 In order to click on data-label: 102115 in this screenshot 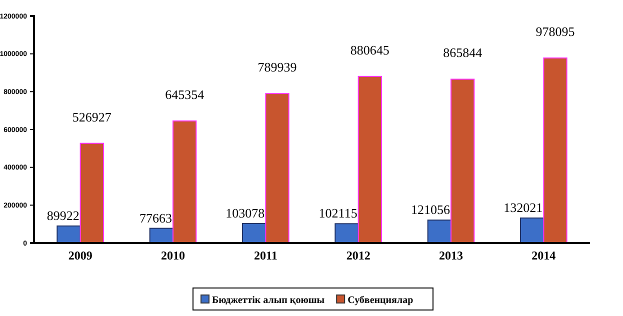, I will do `click(338, 213)`.